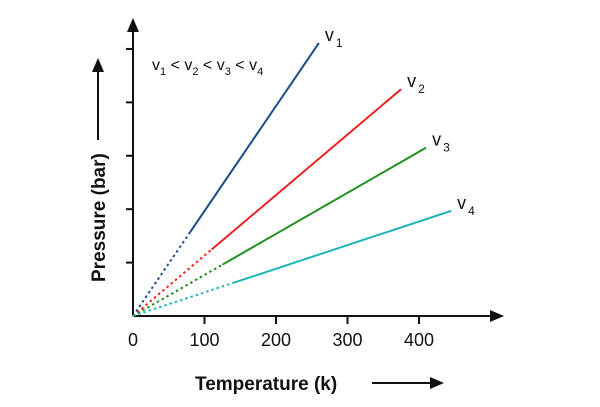 Image resolution: width=600 pixels, height=407 pixels. What do you see at coordinates (207, 67) in the screenshot?
I see `volume-relation-annotation: v1 < v2 < v3 < v4` at bounding box center [207, 67].